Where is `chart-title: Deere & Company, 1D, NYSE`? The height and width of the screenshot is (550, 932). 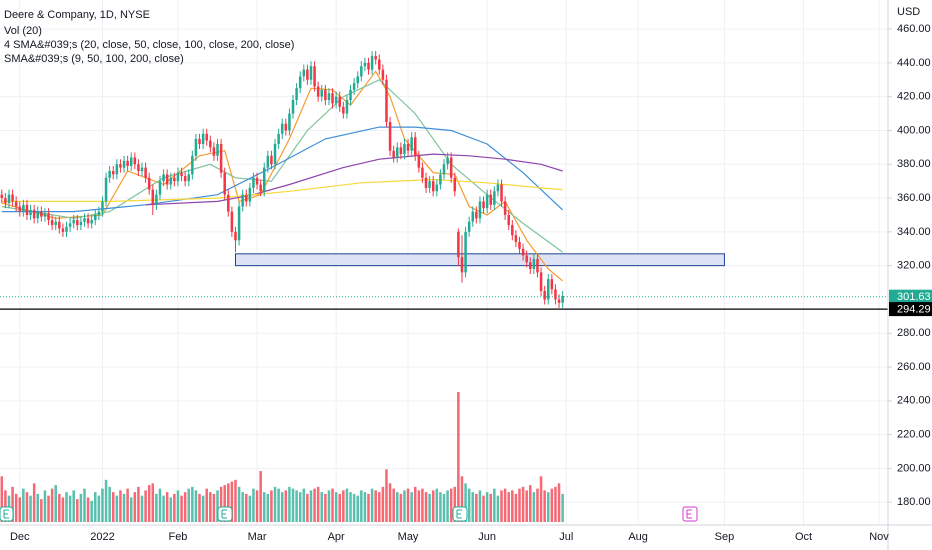 chart-title: Deere & Company, 1D, NYSE is located at coordinates (77, 15).